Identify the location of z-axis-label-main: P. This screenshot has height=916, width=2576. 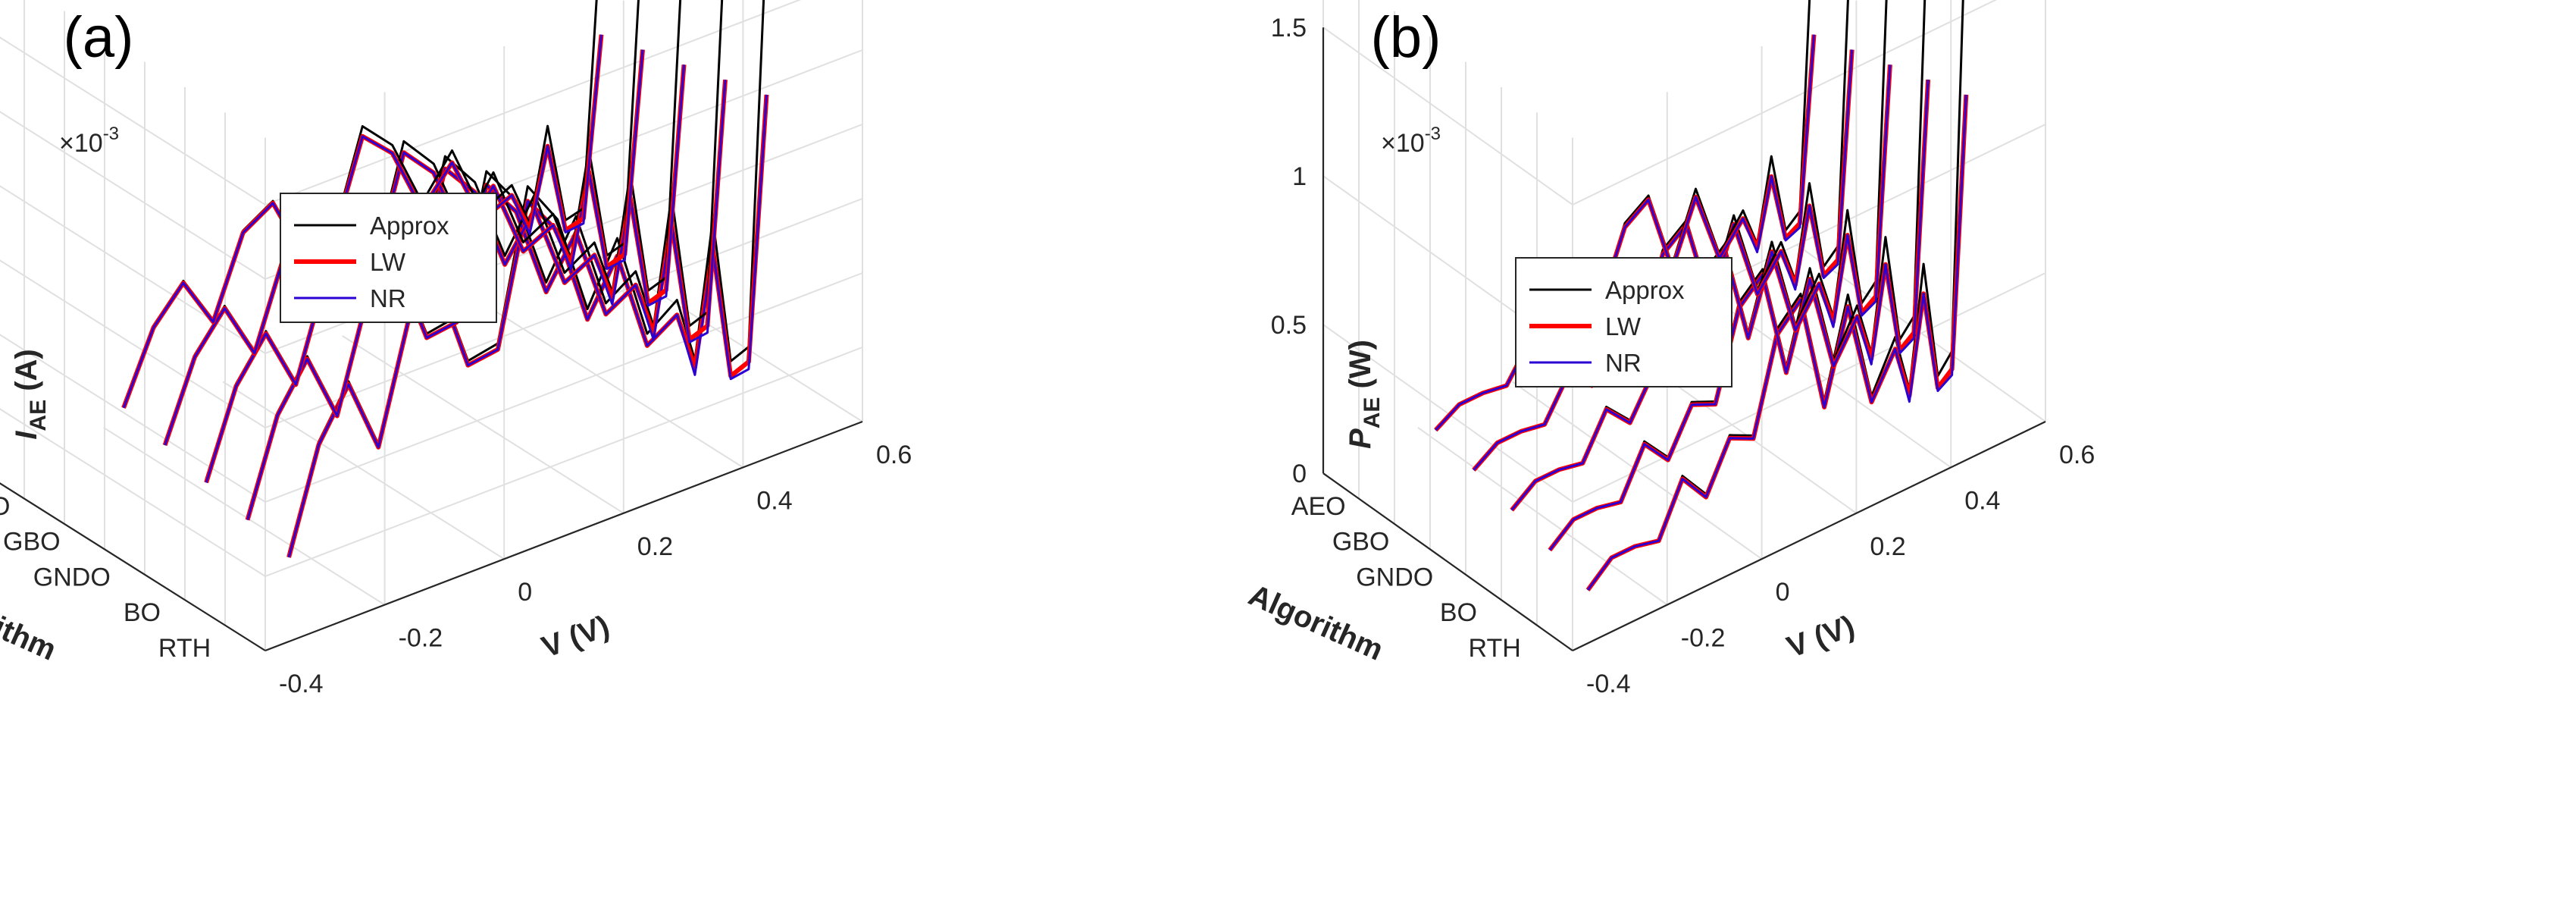
(1360, 438).